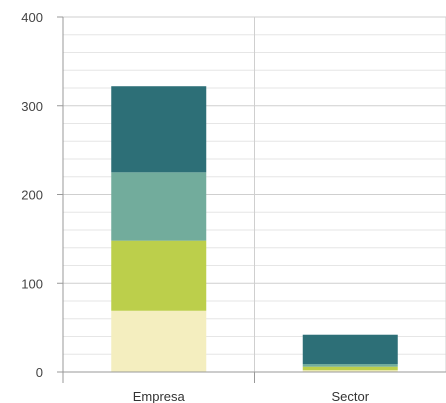 The image size is (446, 403). Describe the element at coordinates (32, 17) in the screenshot. I see `y-tick-label: 400` at that location.